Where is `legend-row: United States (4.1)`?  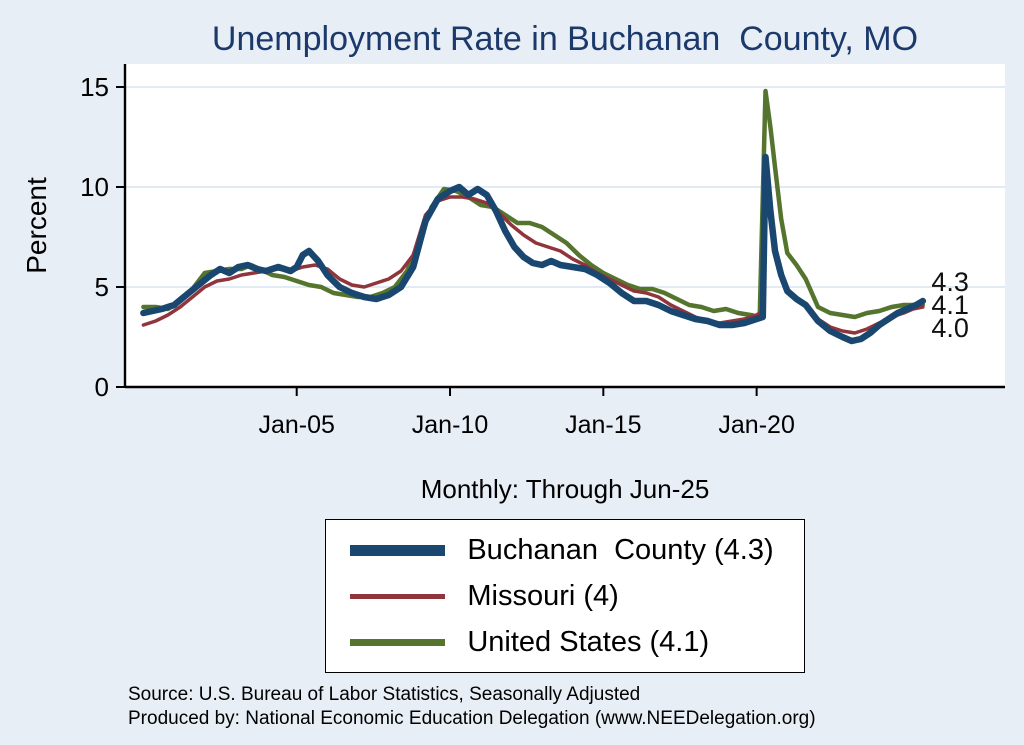
legend-row: United States (4.1) is located at coordinates (561, 642).